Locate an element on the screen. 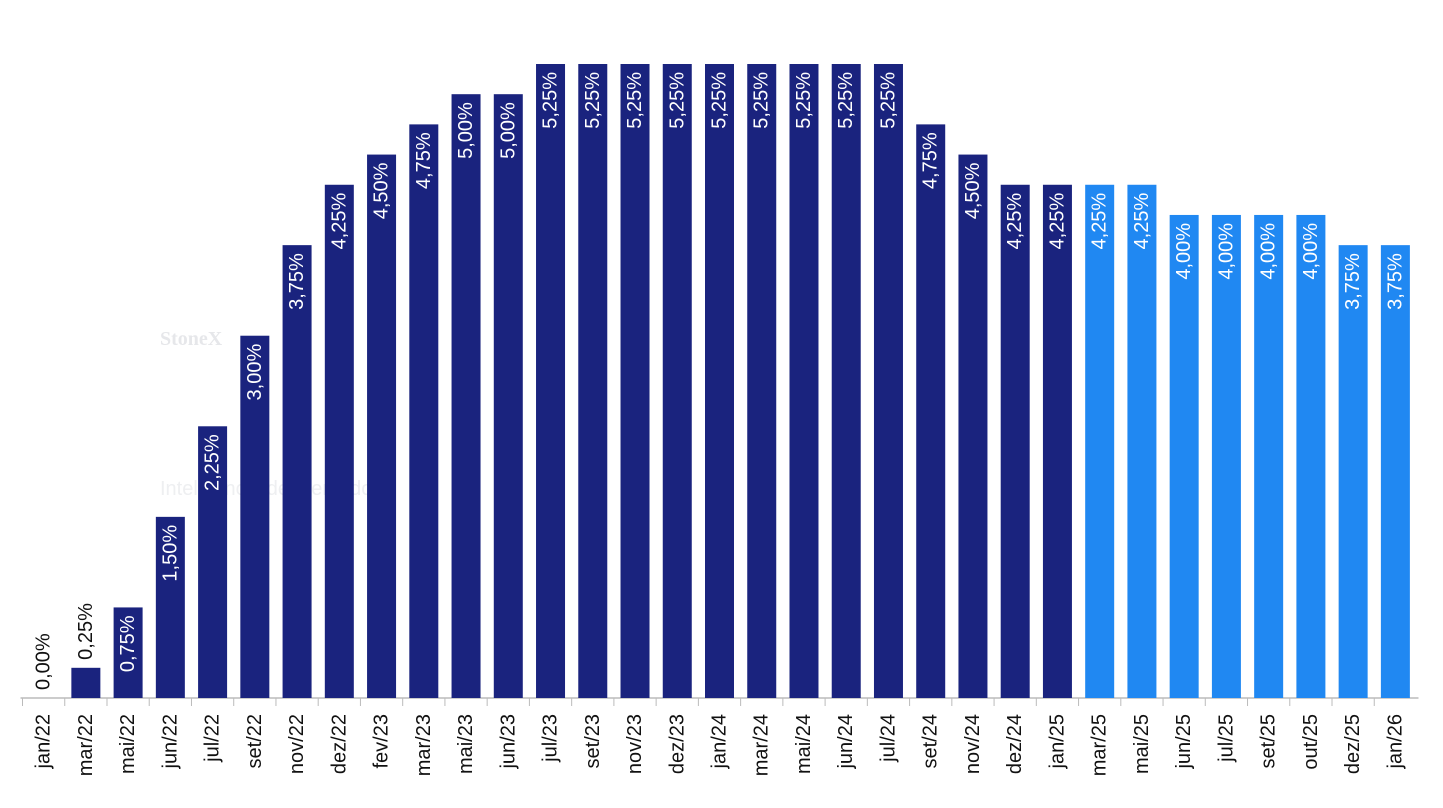 The height and width of the screenshot is (808, 1443). x-tick-label: dez/22 is located at coordinates (339, 744).